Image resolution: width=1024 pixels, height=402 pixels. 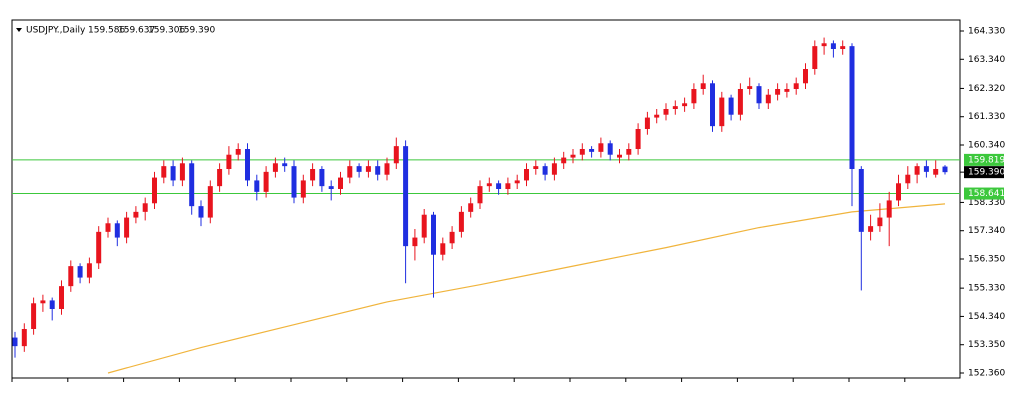 What do you see at coordinates (986, 32) in the screenshot?
I see `y-tick-label: 164.330` at bounding box center [986, 32].